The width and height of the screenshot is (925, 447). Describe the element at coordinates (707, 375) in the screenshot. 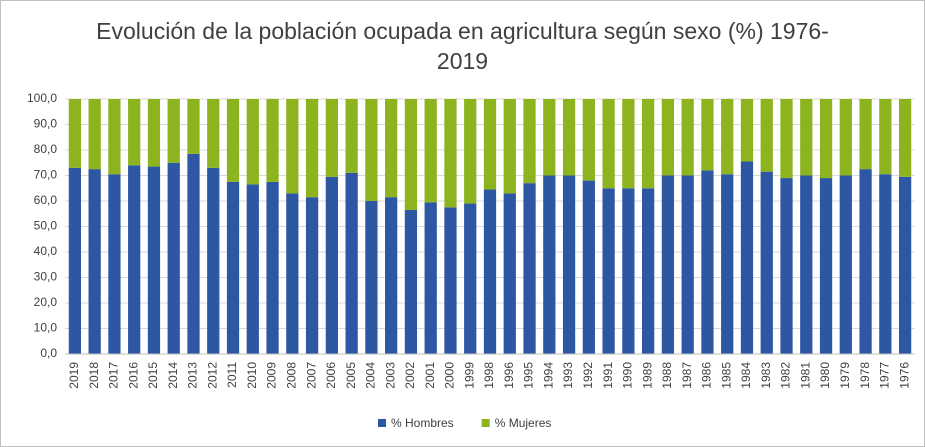

I see `x-tick-label: 1986` at that location.